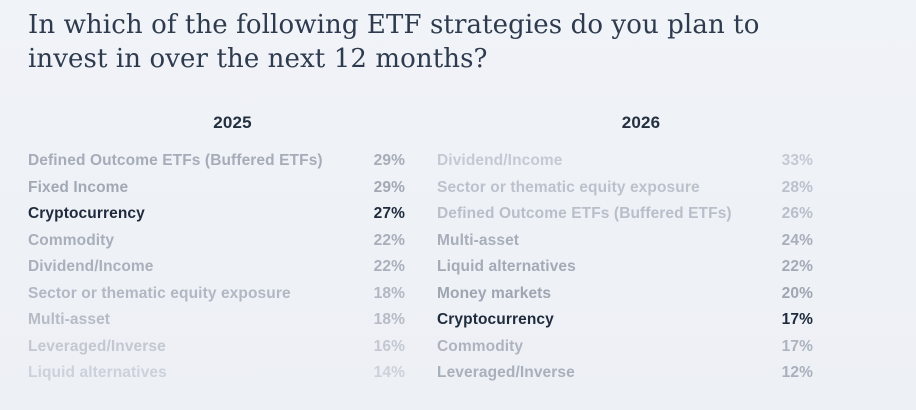 This screenshot has height=410, width=916. What do you see at coordinates (797, 240) in the screenshot?
I see `strategy-value: 24%` at bounding box center [797, 240].